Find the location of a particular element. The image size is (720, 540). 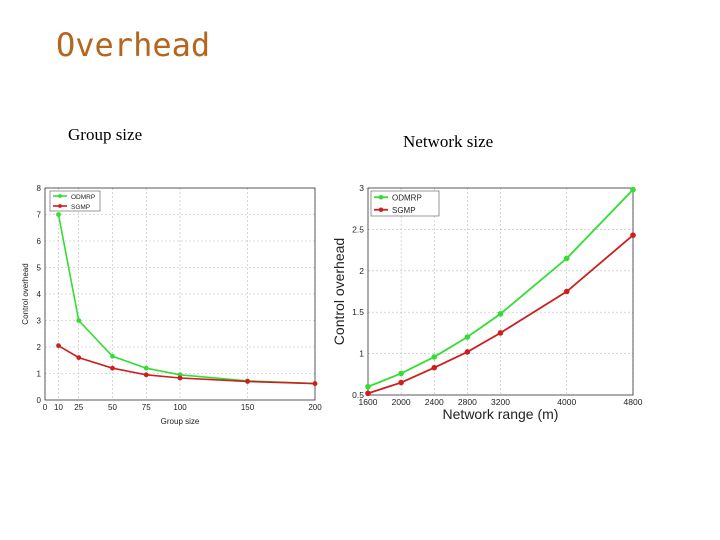

y-tick-label: 0.5 is located at coordinates (358, 395).